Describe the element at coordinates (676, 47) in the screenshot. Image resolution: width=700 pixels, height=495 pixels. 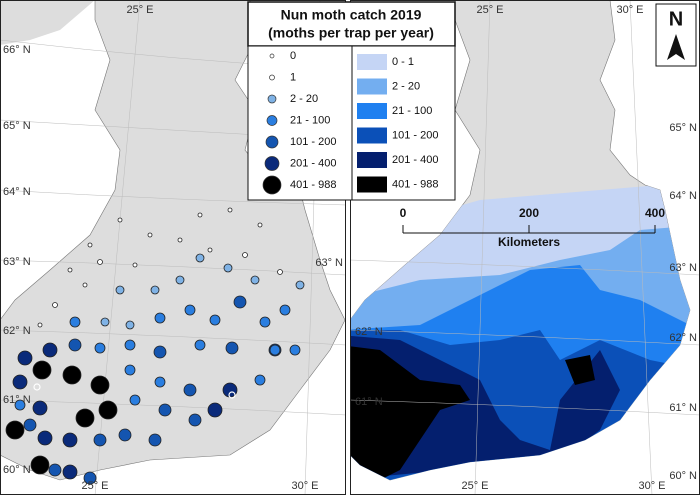
I see `north-arrow-shape` at that location.